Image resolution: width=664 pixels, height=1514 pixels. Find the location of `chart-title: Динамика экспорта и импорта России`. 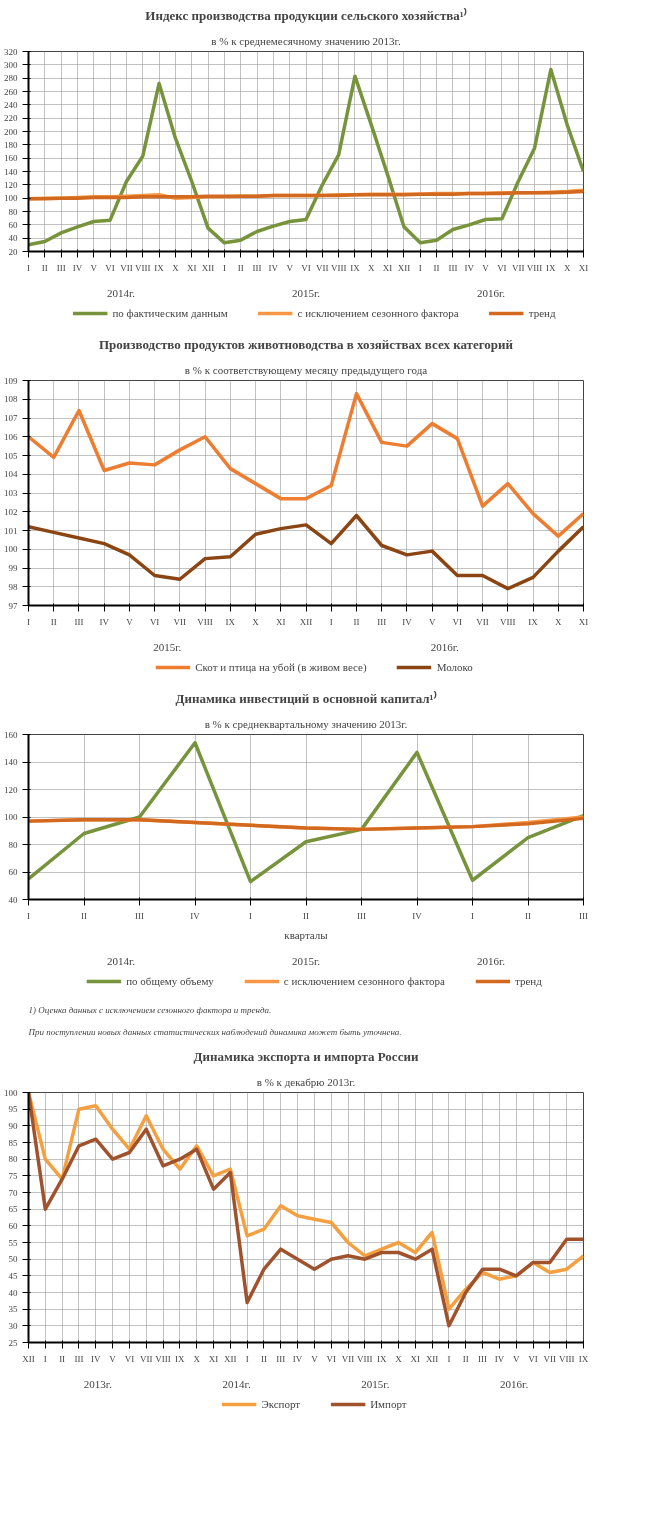

chart-title: Динамика экспорта и импорта России is located at coordinates (306, 1056).